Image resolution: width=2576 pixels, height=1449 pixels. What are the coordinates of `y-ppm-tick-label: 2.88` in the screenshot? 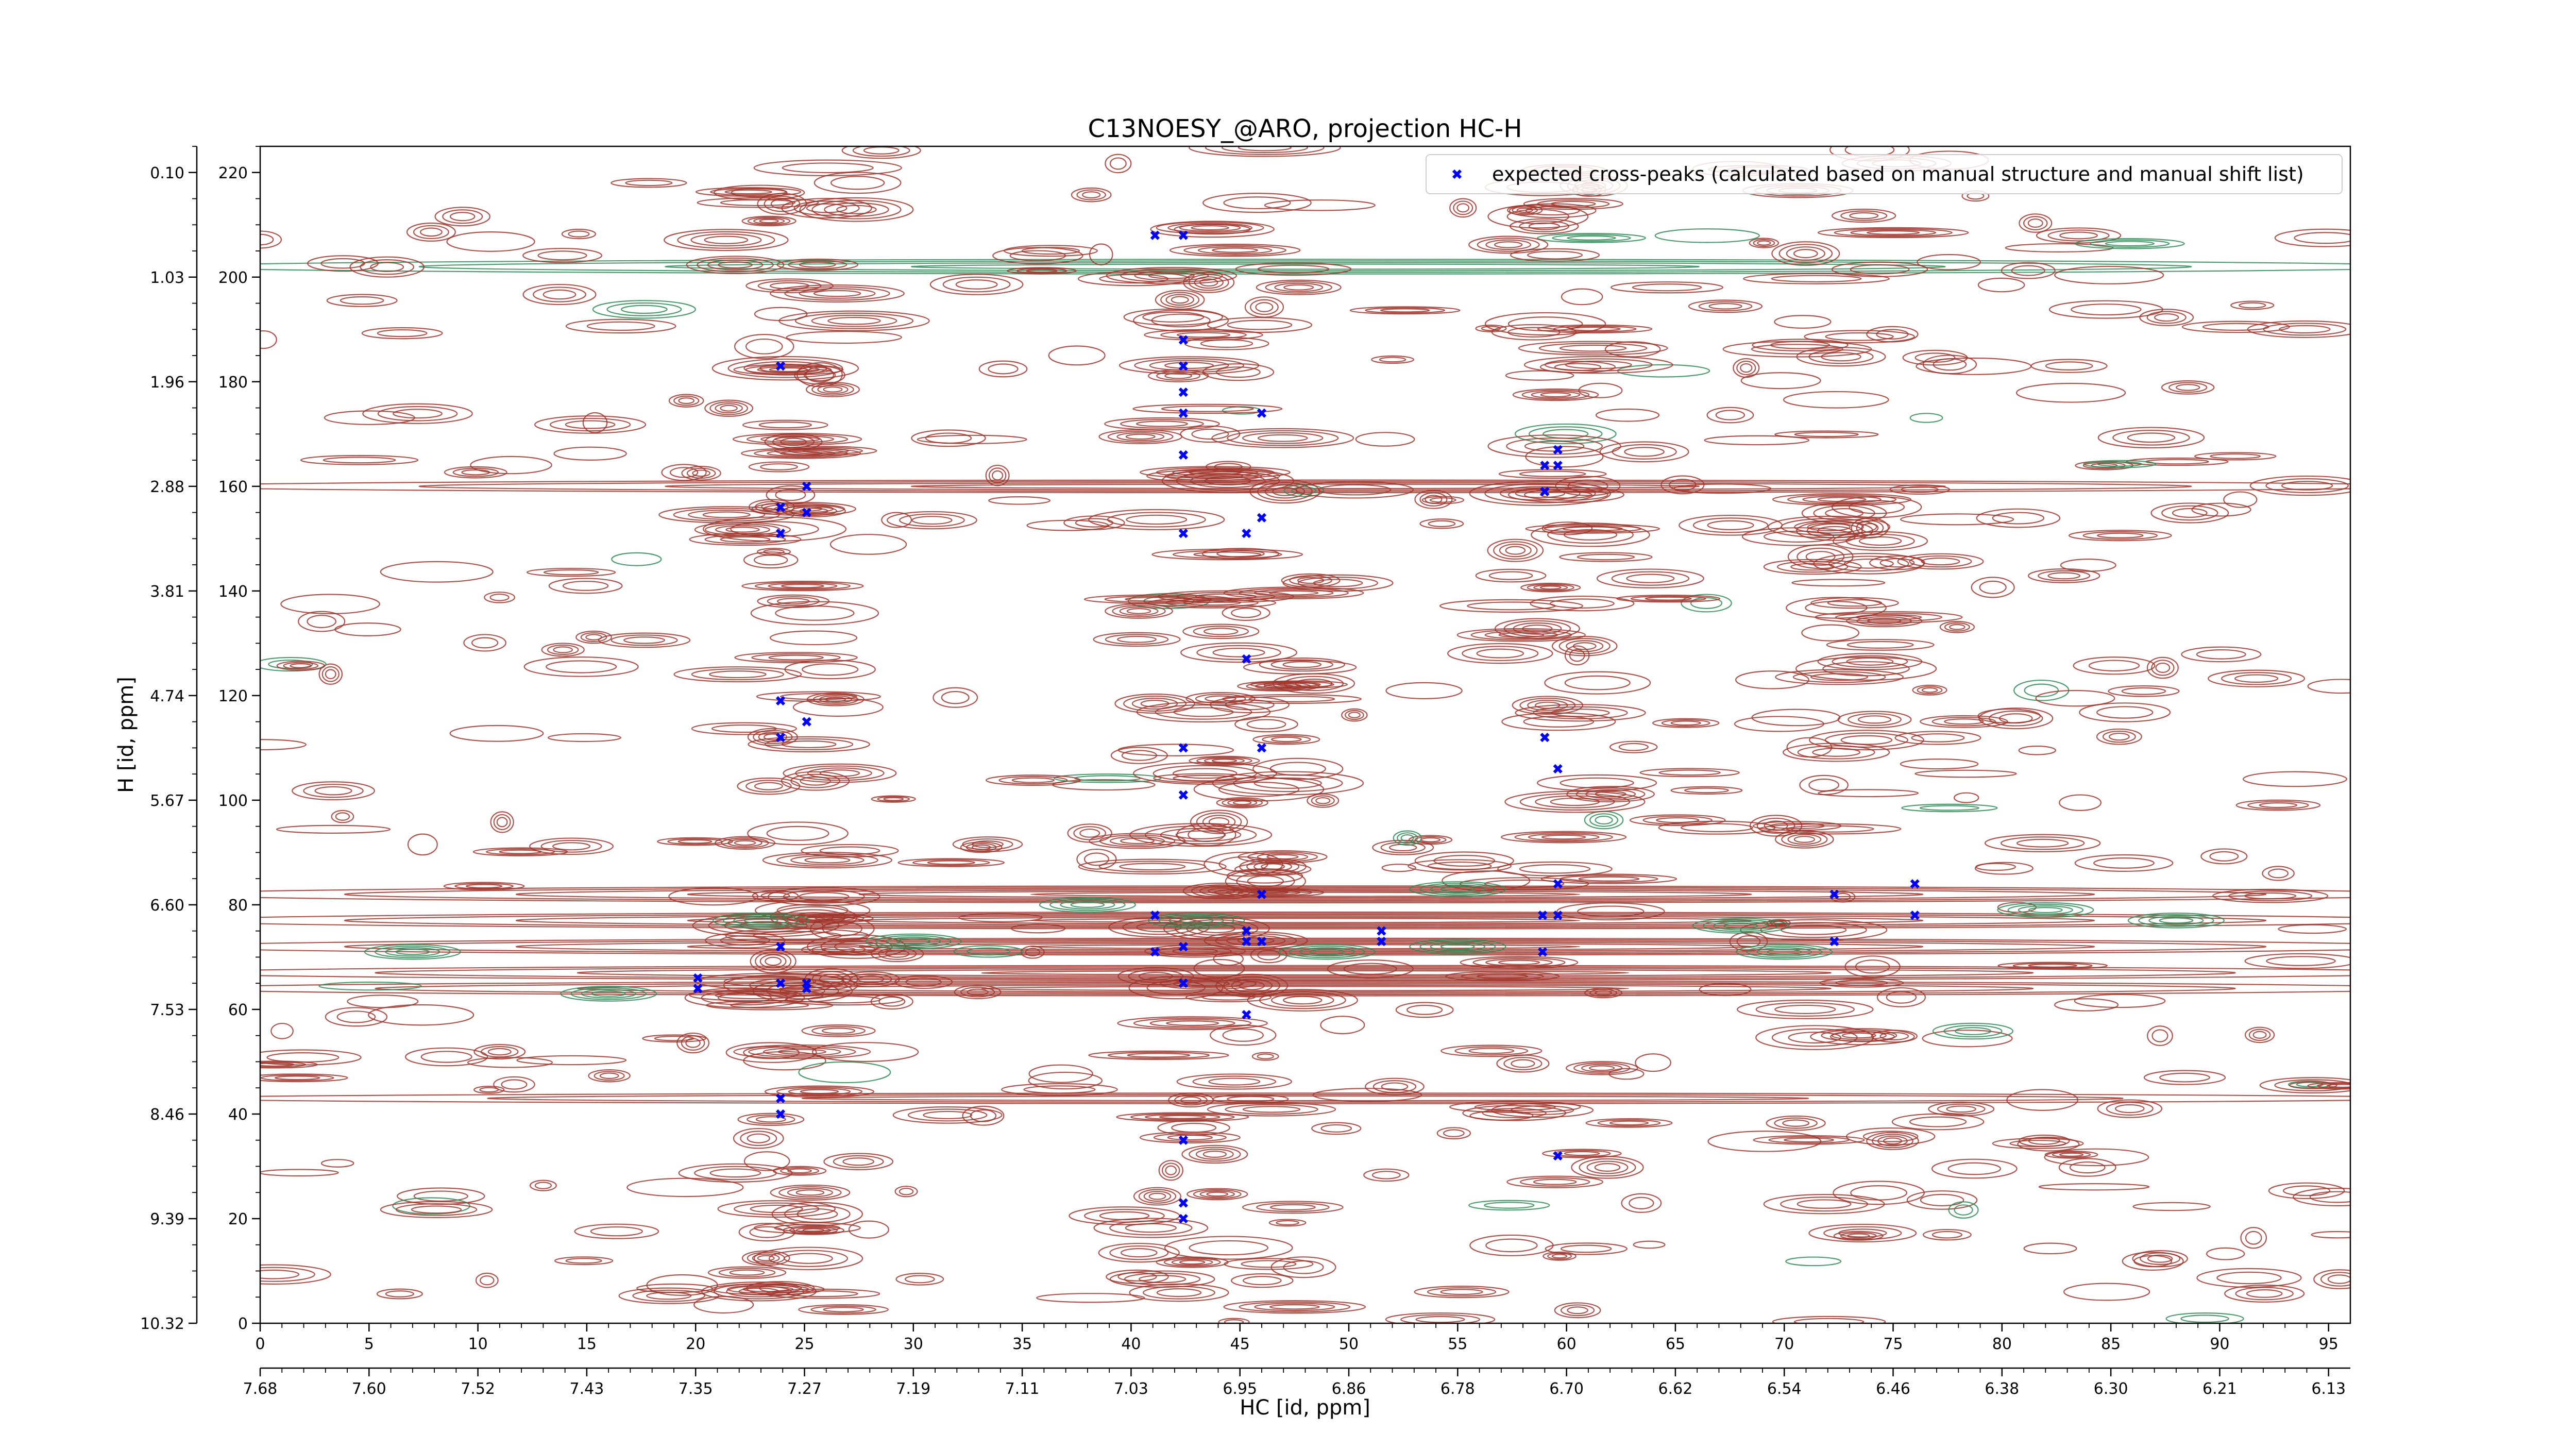 It's located at (167, 487).